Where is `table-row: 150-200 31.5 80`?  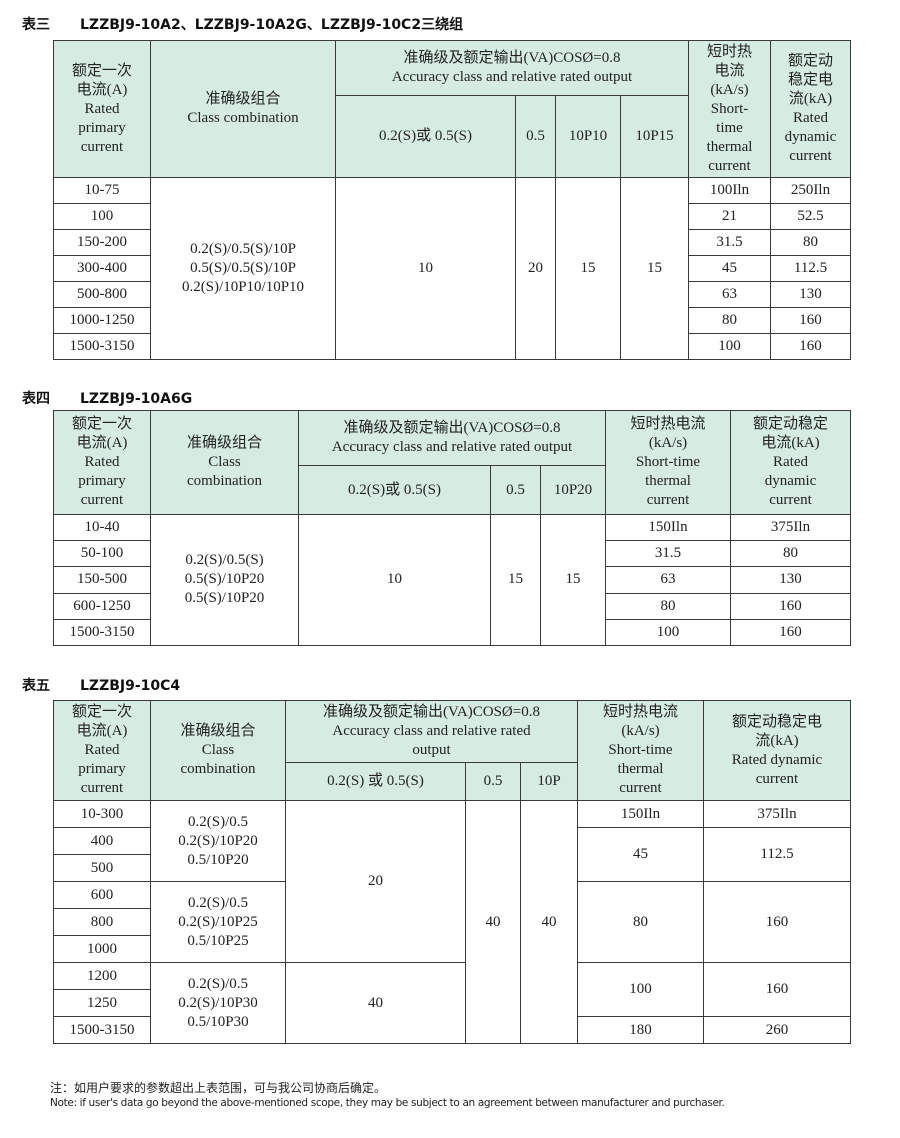
table-row: 150-200 31.5 80 is located at coordinates (452, 242).